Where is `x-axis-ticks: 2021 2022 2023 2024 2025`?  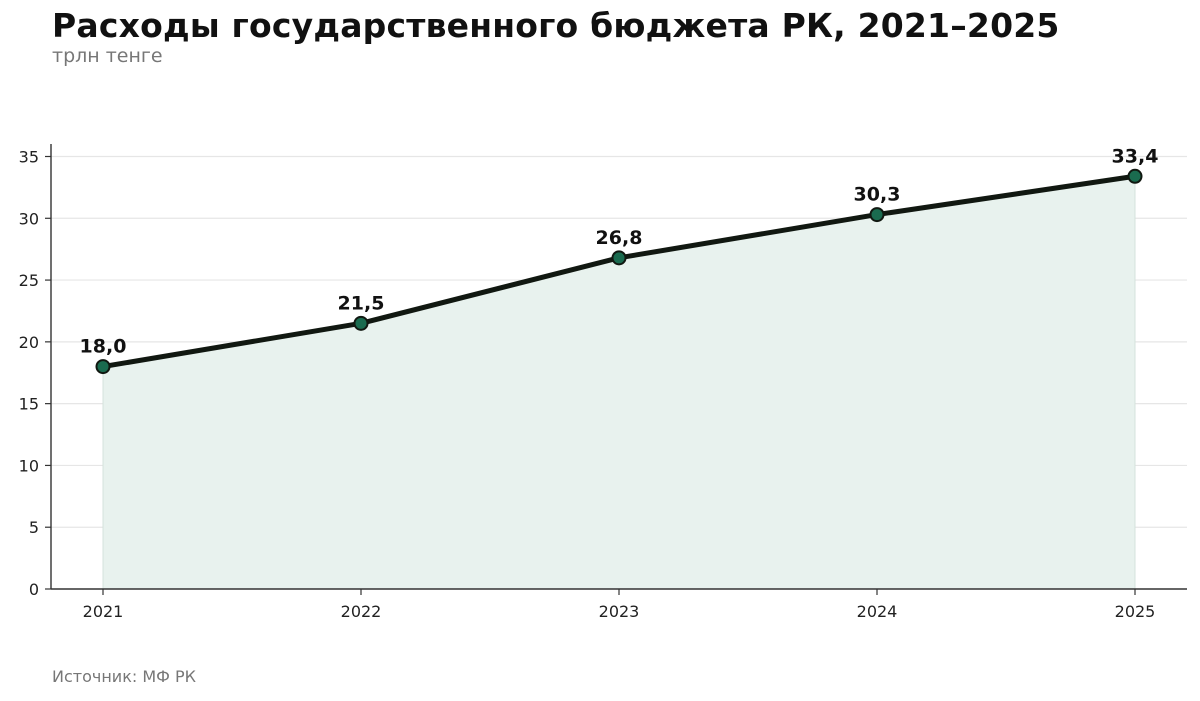 x-axis-ticks: 2021 2022 2023 2024 2025 is located at coordinates (619, 605).